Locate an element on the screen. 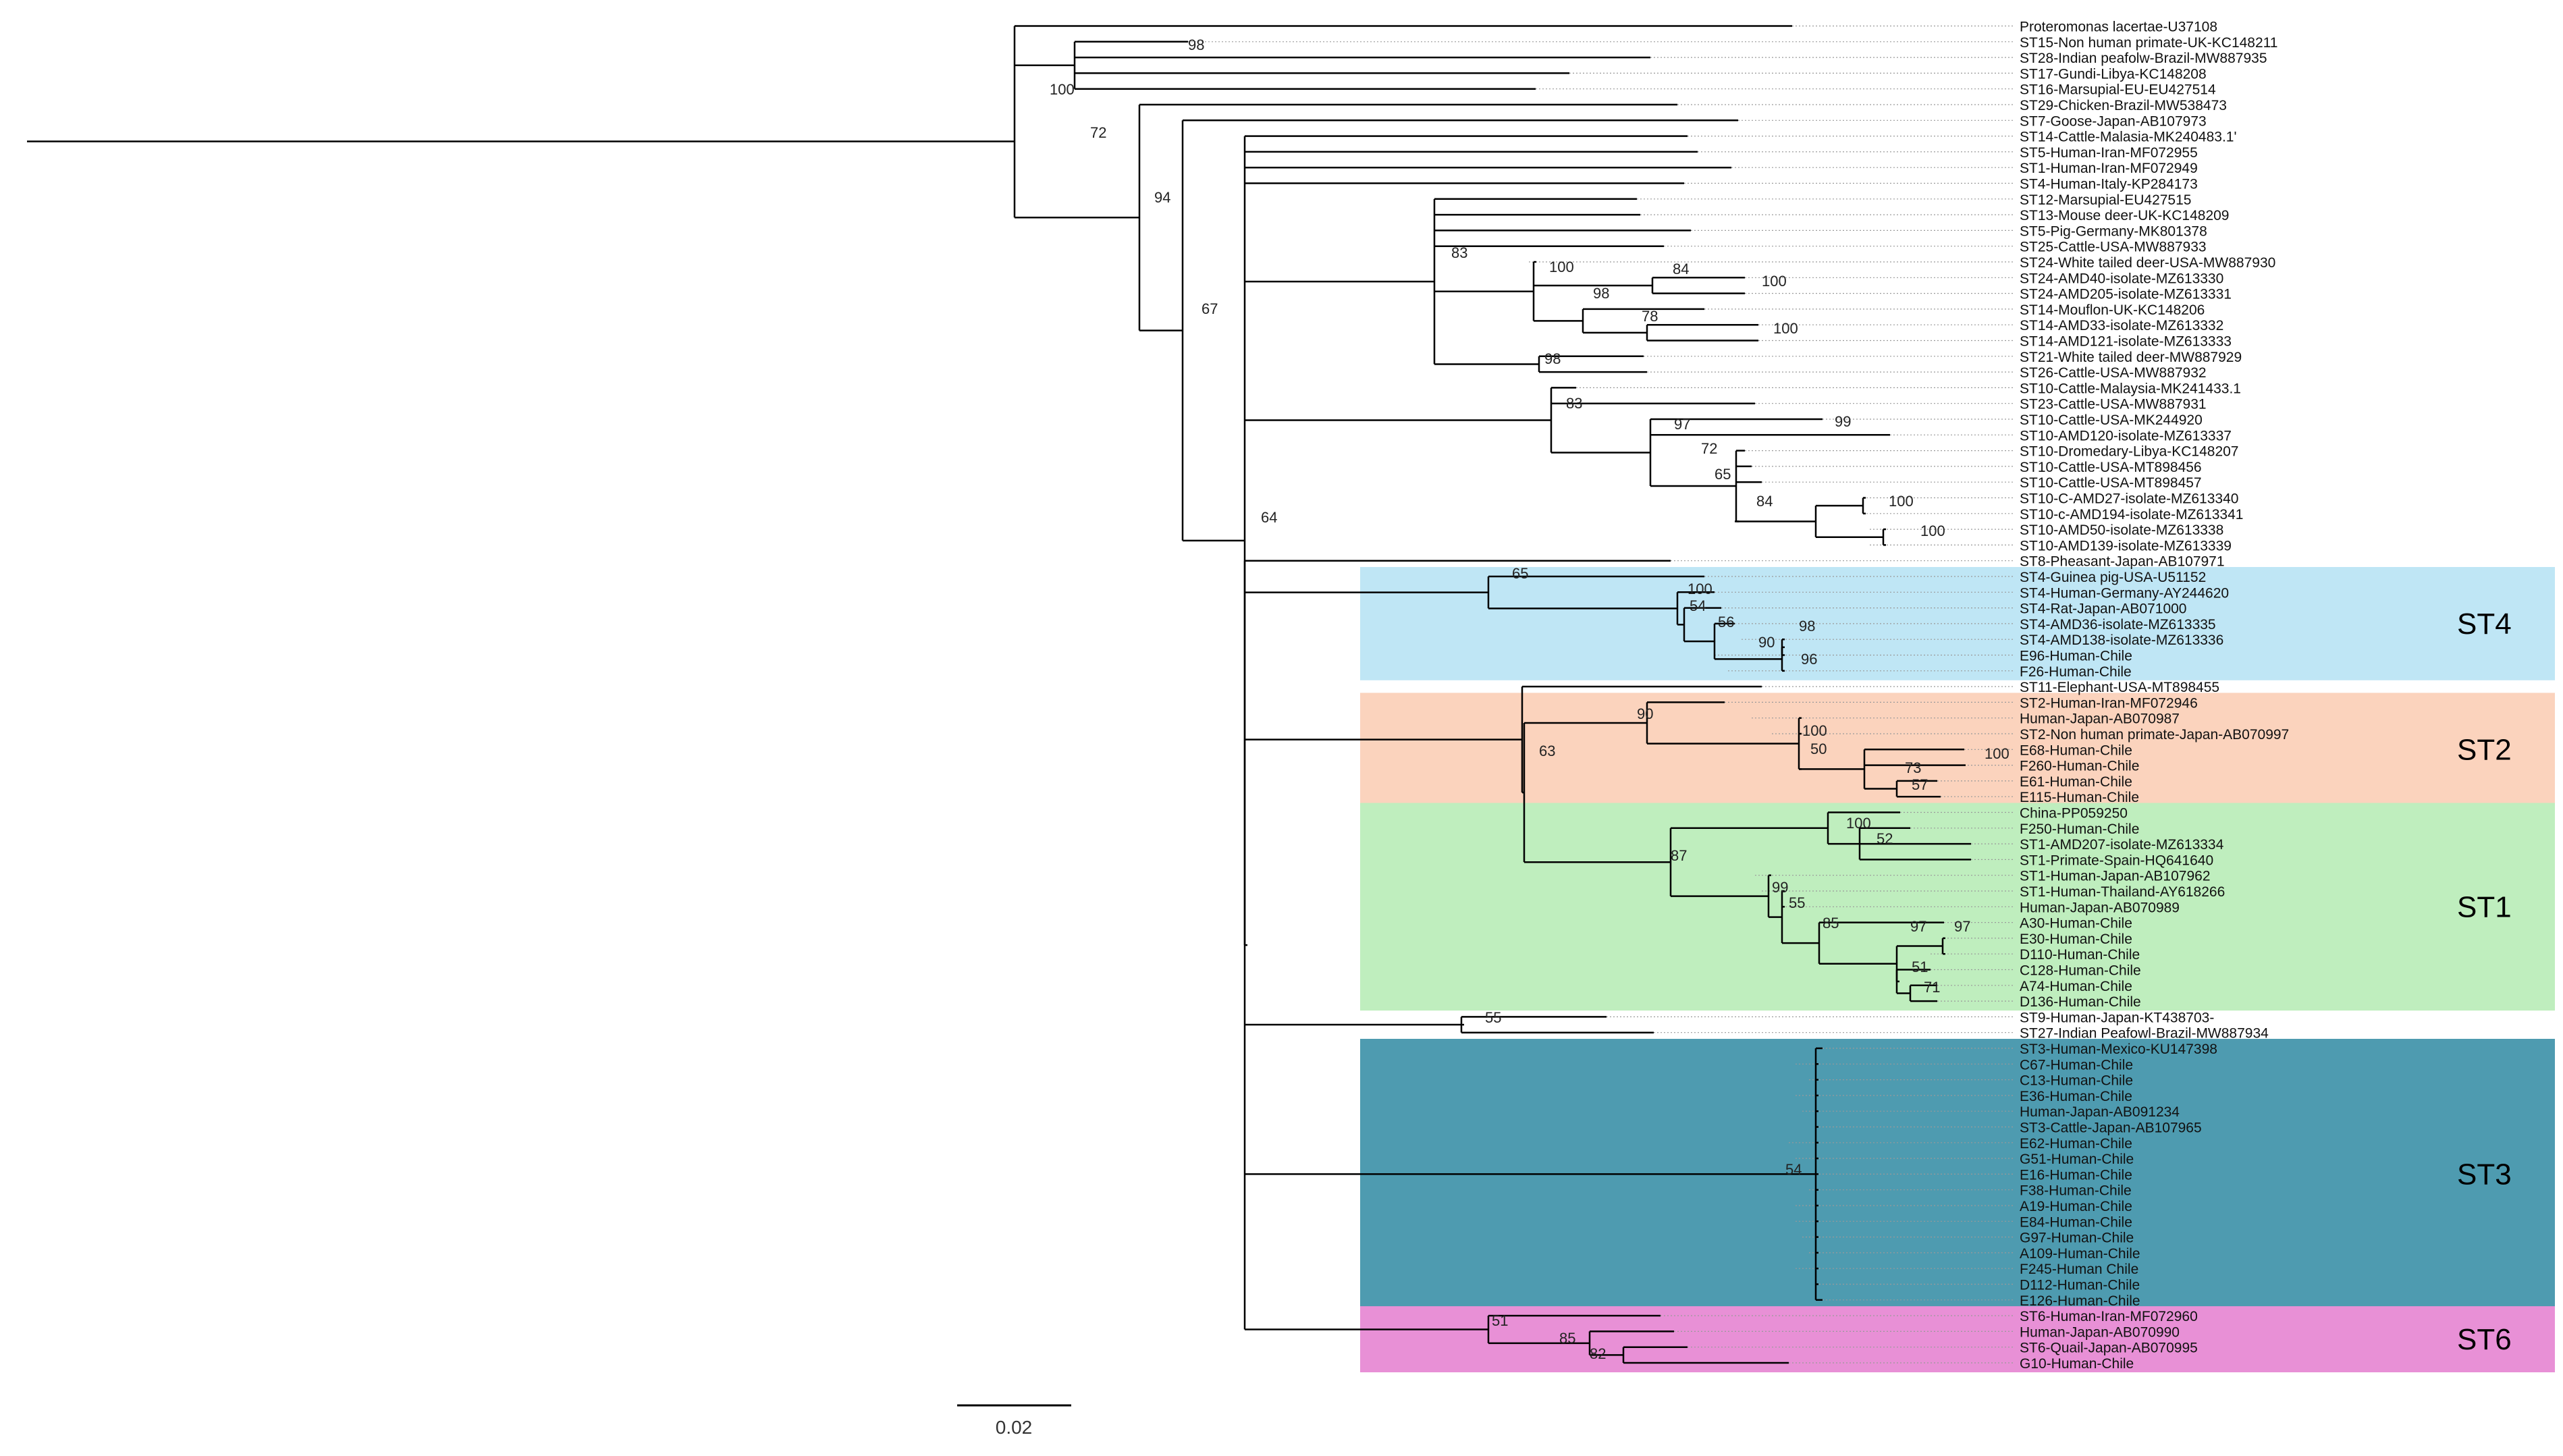  taxon-label: ST11-Elephant-USA-MT898455 is located at coordinates (2119, 688).